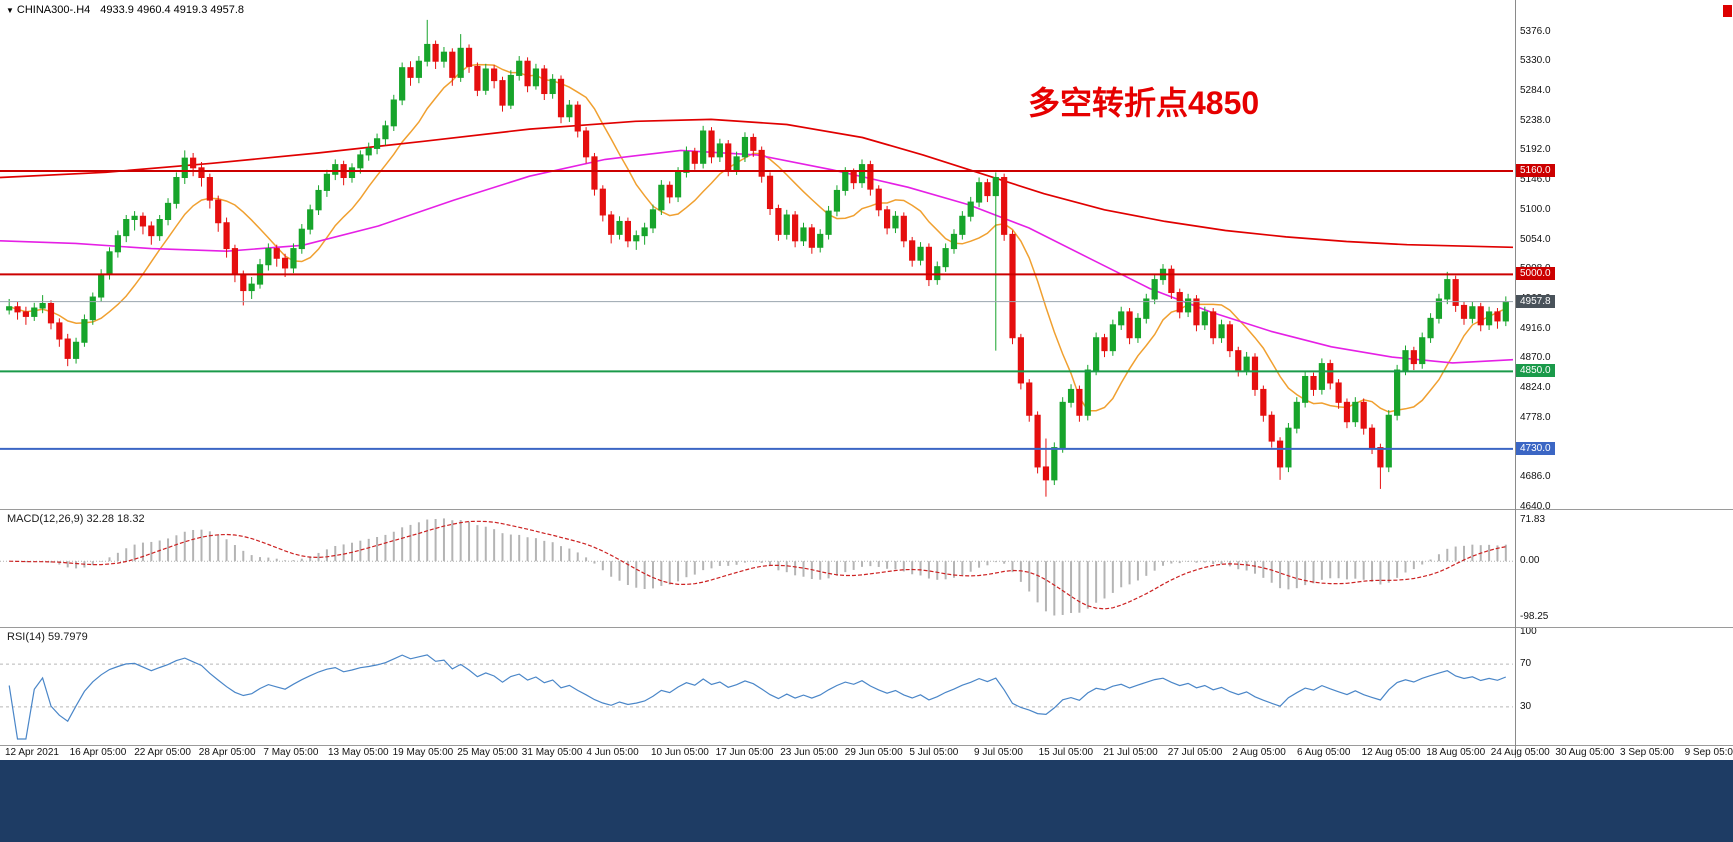 The height and width of the screenshot is (842, 1733). What do you see at coordinates (809, 752) in the screenshot?
I see `time-axis-label: 23 Jun 05:00` at bounding box center [809, 752].